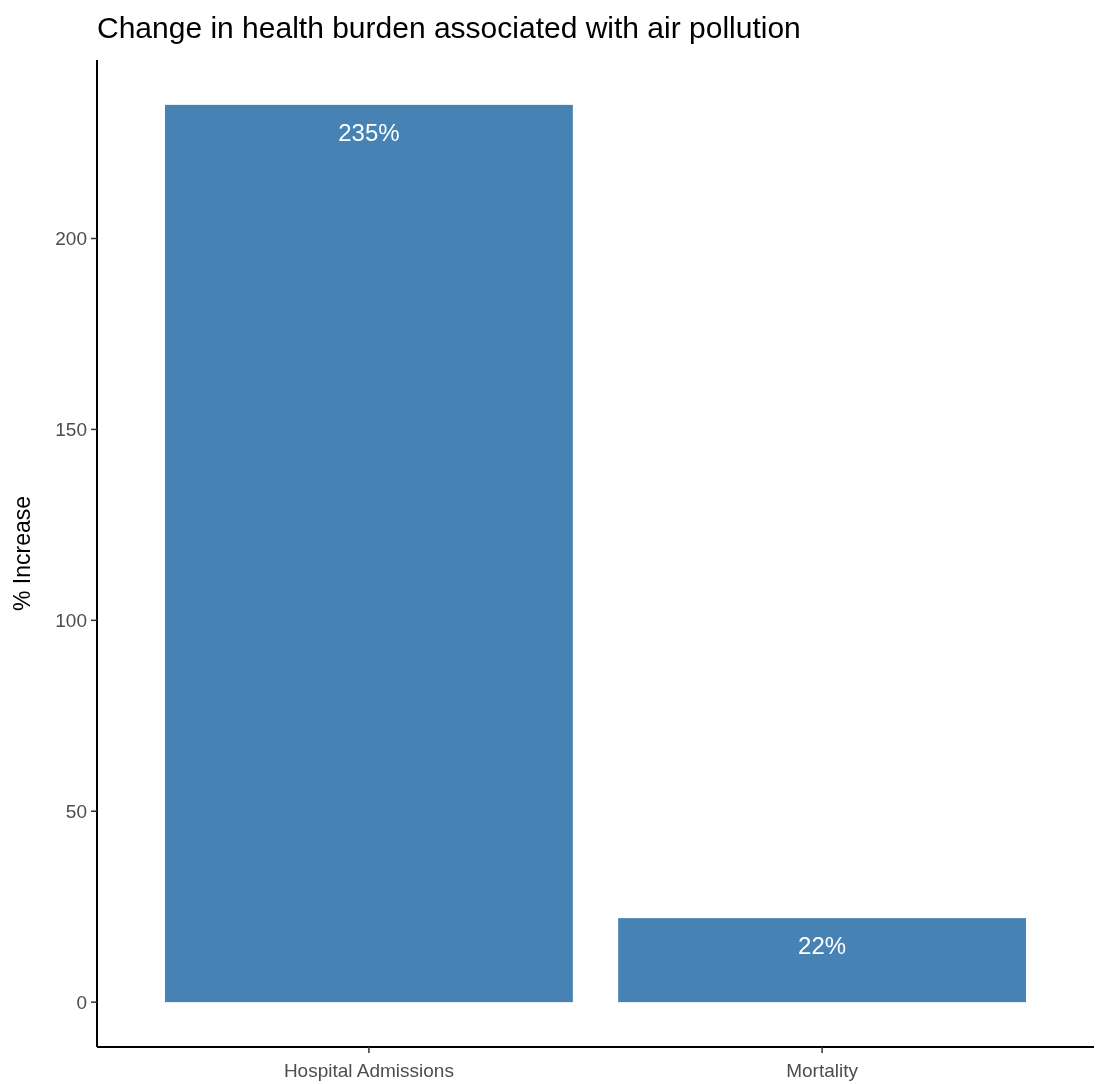 The image size is (1104, 1084). What do you see at coordinates (76, 811) in the screenshot?
I see `y-tick-label: 50` at bounding box center [76, 811].